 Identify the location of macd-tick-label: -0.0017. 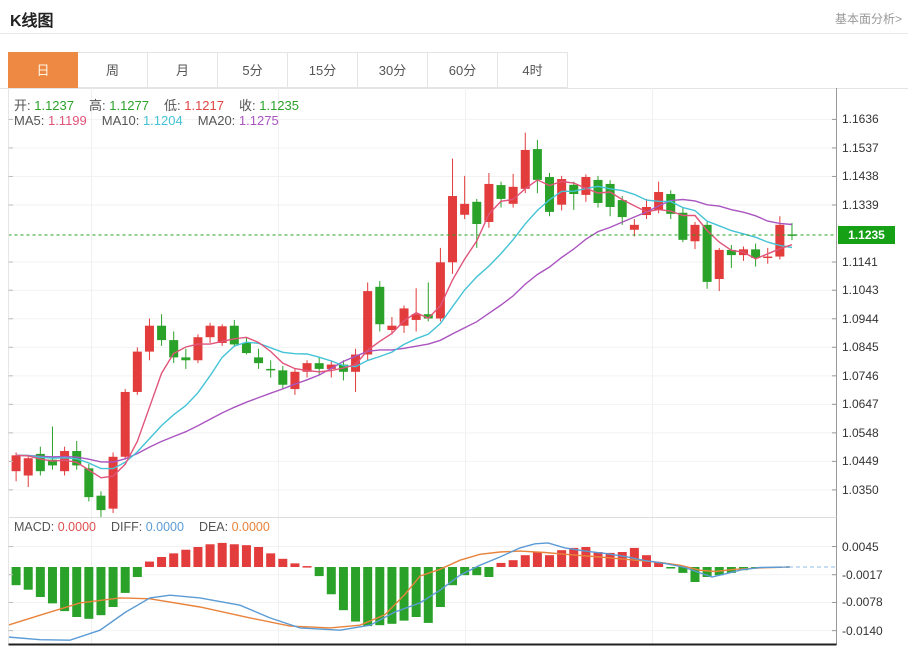
(862, 574).